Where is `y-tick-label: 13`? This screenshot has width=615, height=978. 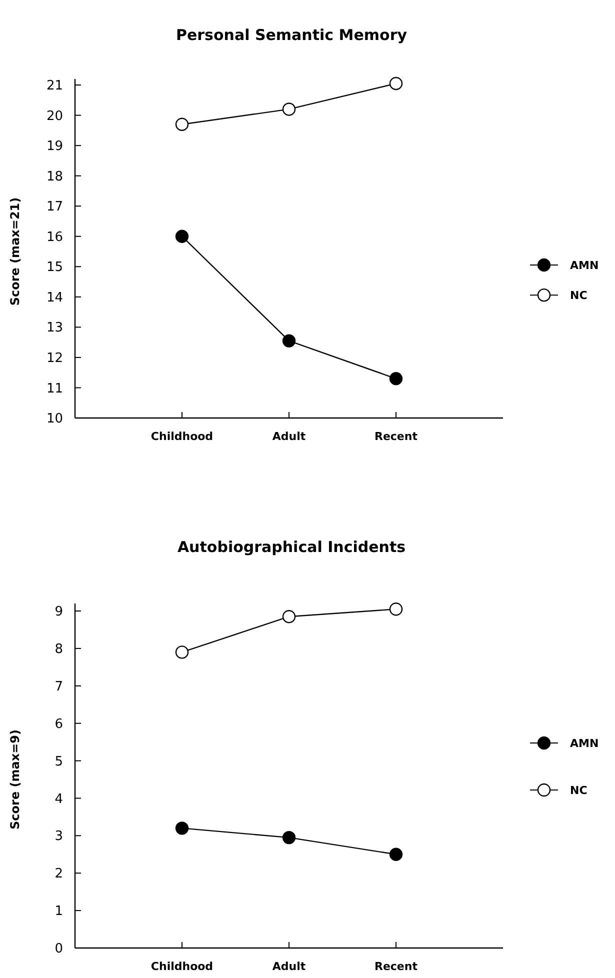 y-tick-label: 13 is located at coordinates (54, 328).